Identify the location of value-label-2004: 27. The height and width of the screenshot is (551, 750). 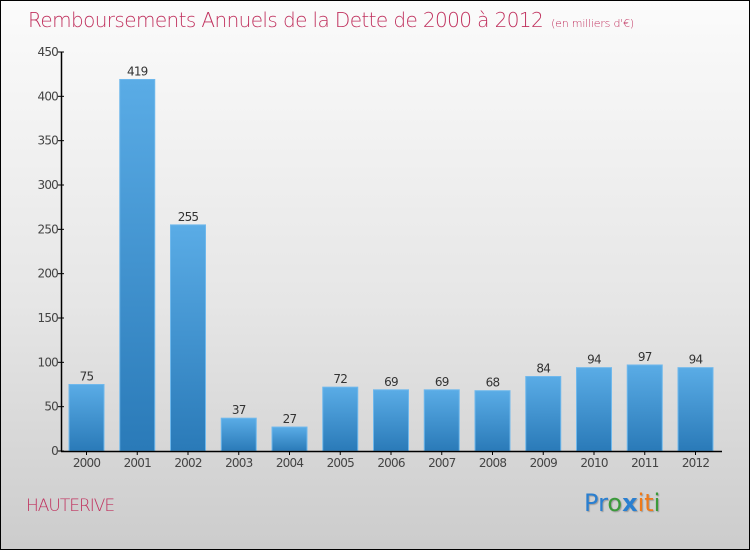
(290, 419).